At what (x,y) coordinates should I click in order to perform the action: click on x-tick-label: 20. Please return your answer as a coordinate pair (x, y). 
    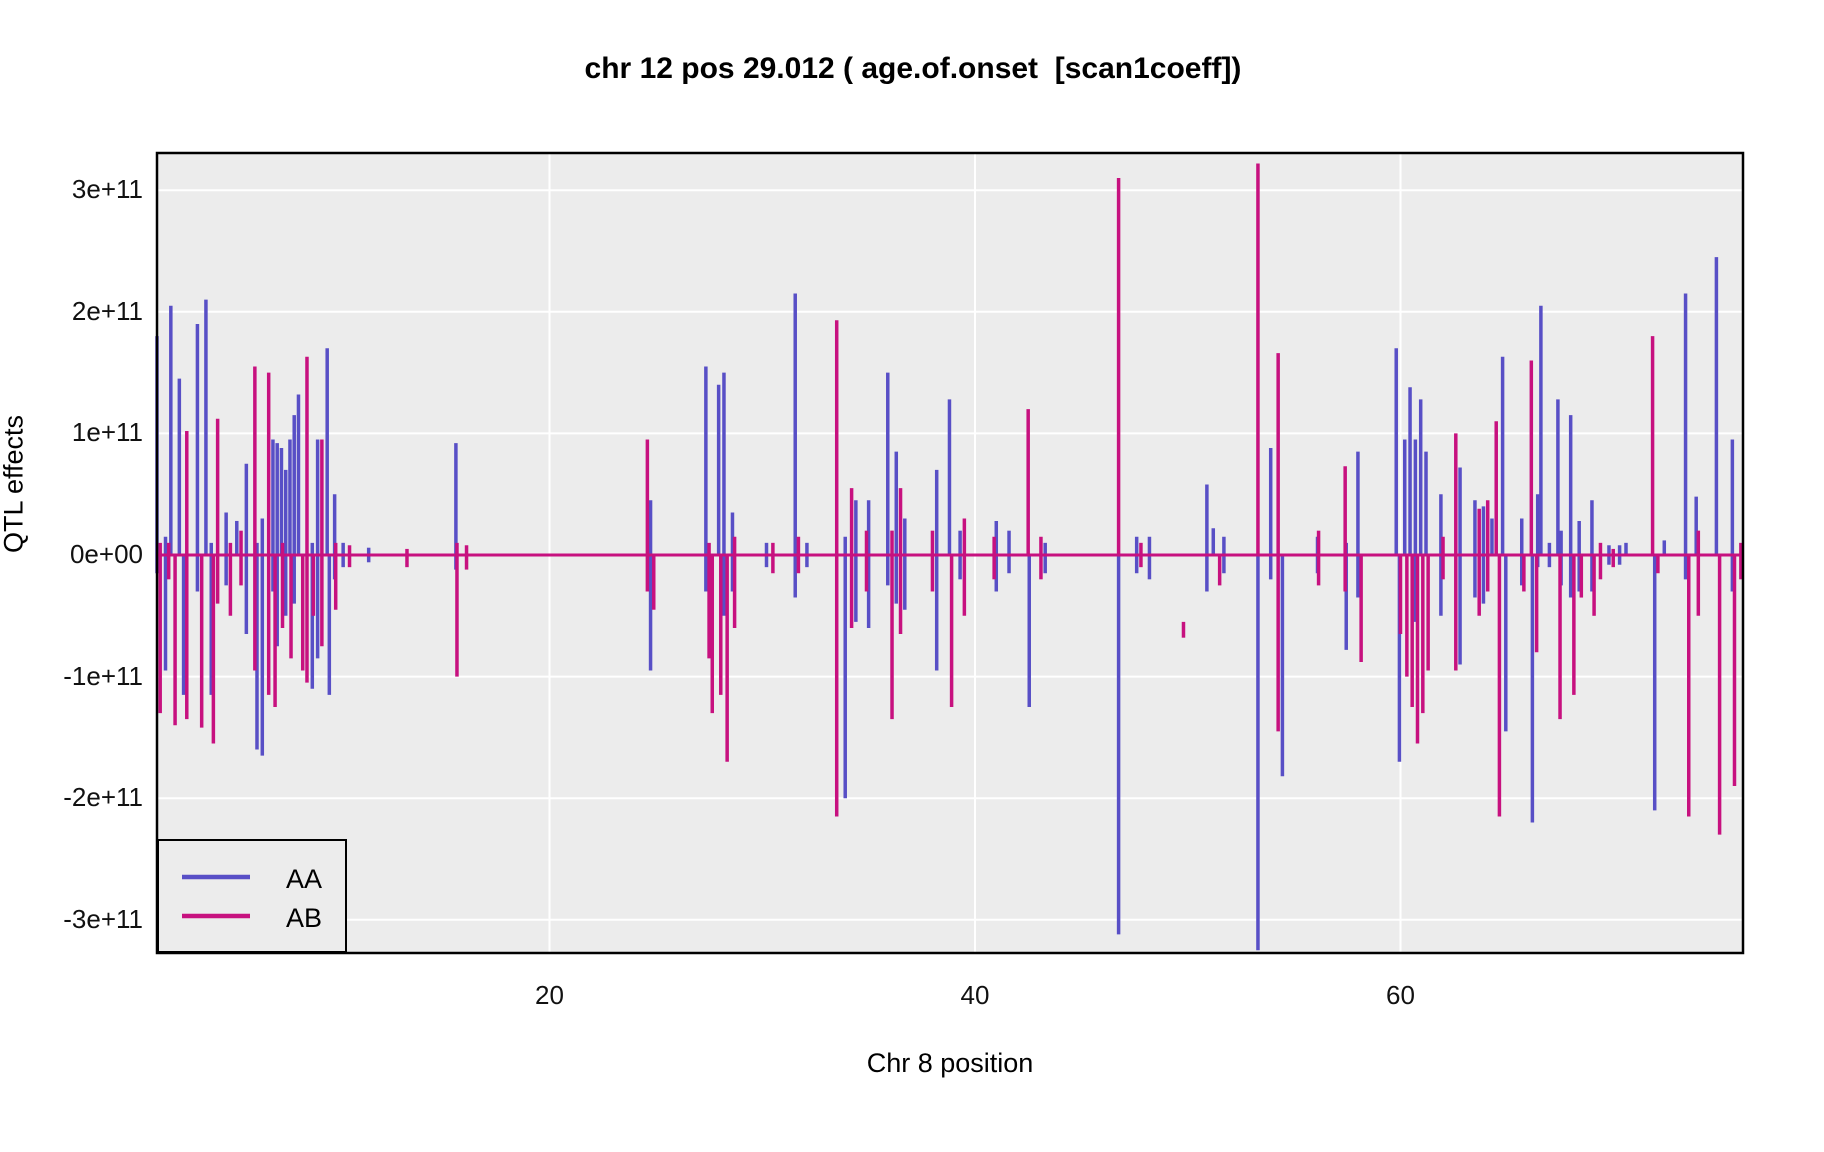
    Looking at the image, I should click on (549, 995).